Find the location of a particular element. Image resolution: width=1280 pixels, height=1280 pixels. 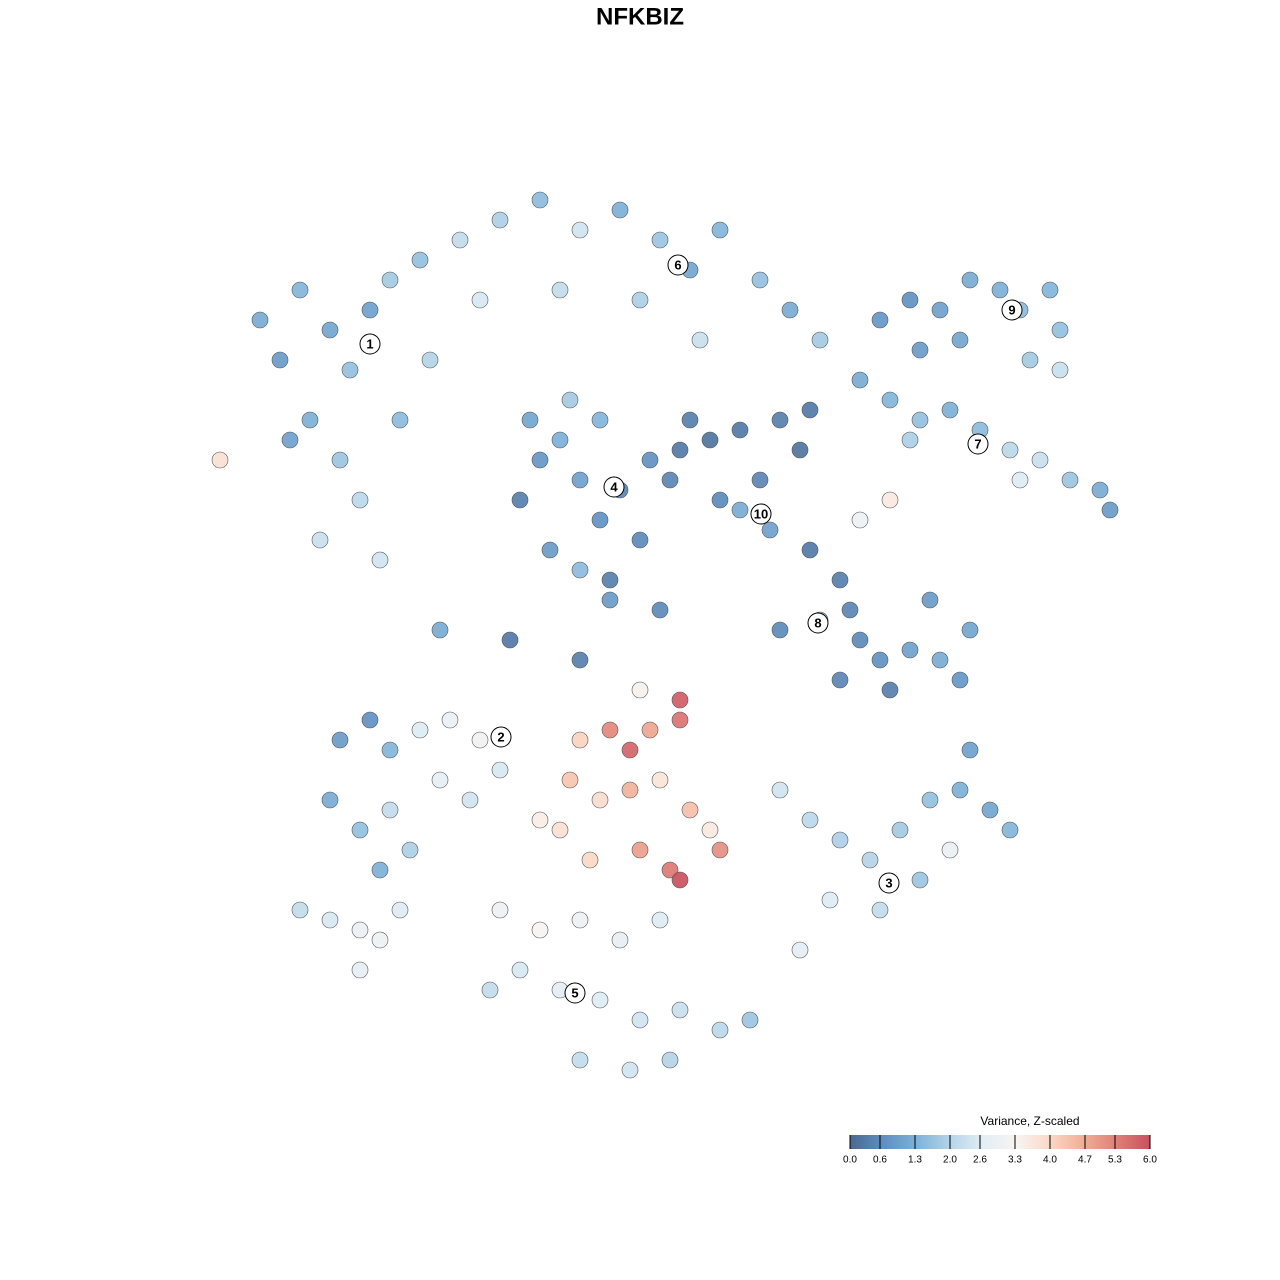

colorbar-tick-label: 4.0 is located at coordinates (1050, 1160).